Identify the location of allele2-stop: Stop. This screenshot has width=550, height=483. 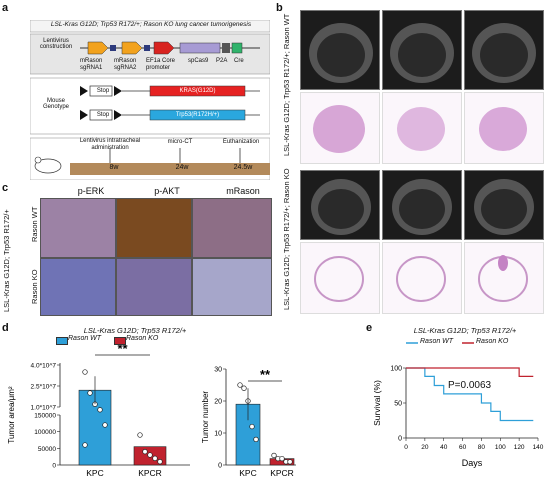
(103, 115).